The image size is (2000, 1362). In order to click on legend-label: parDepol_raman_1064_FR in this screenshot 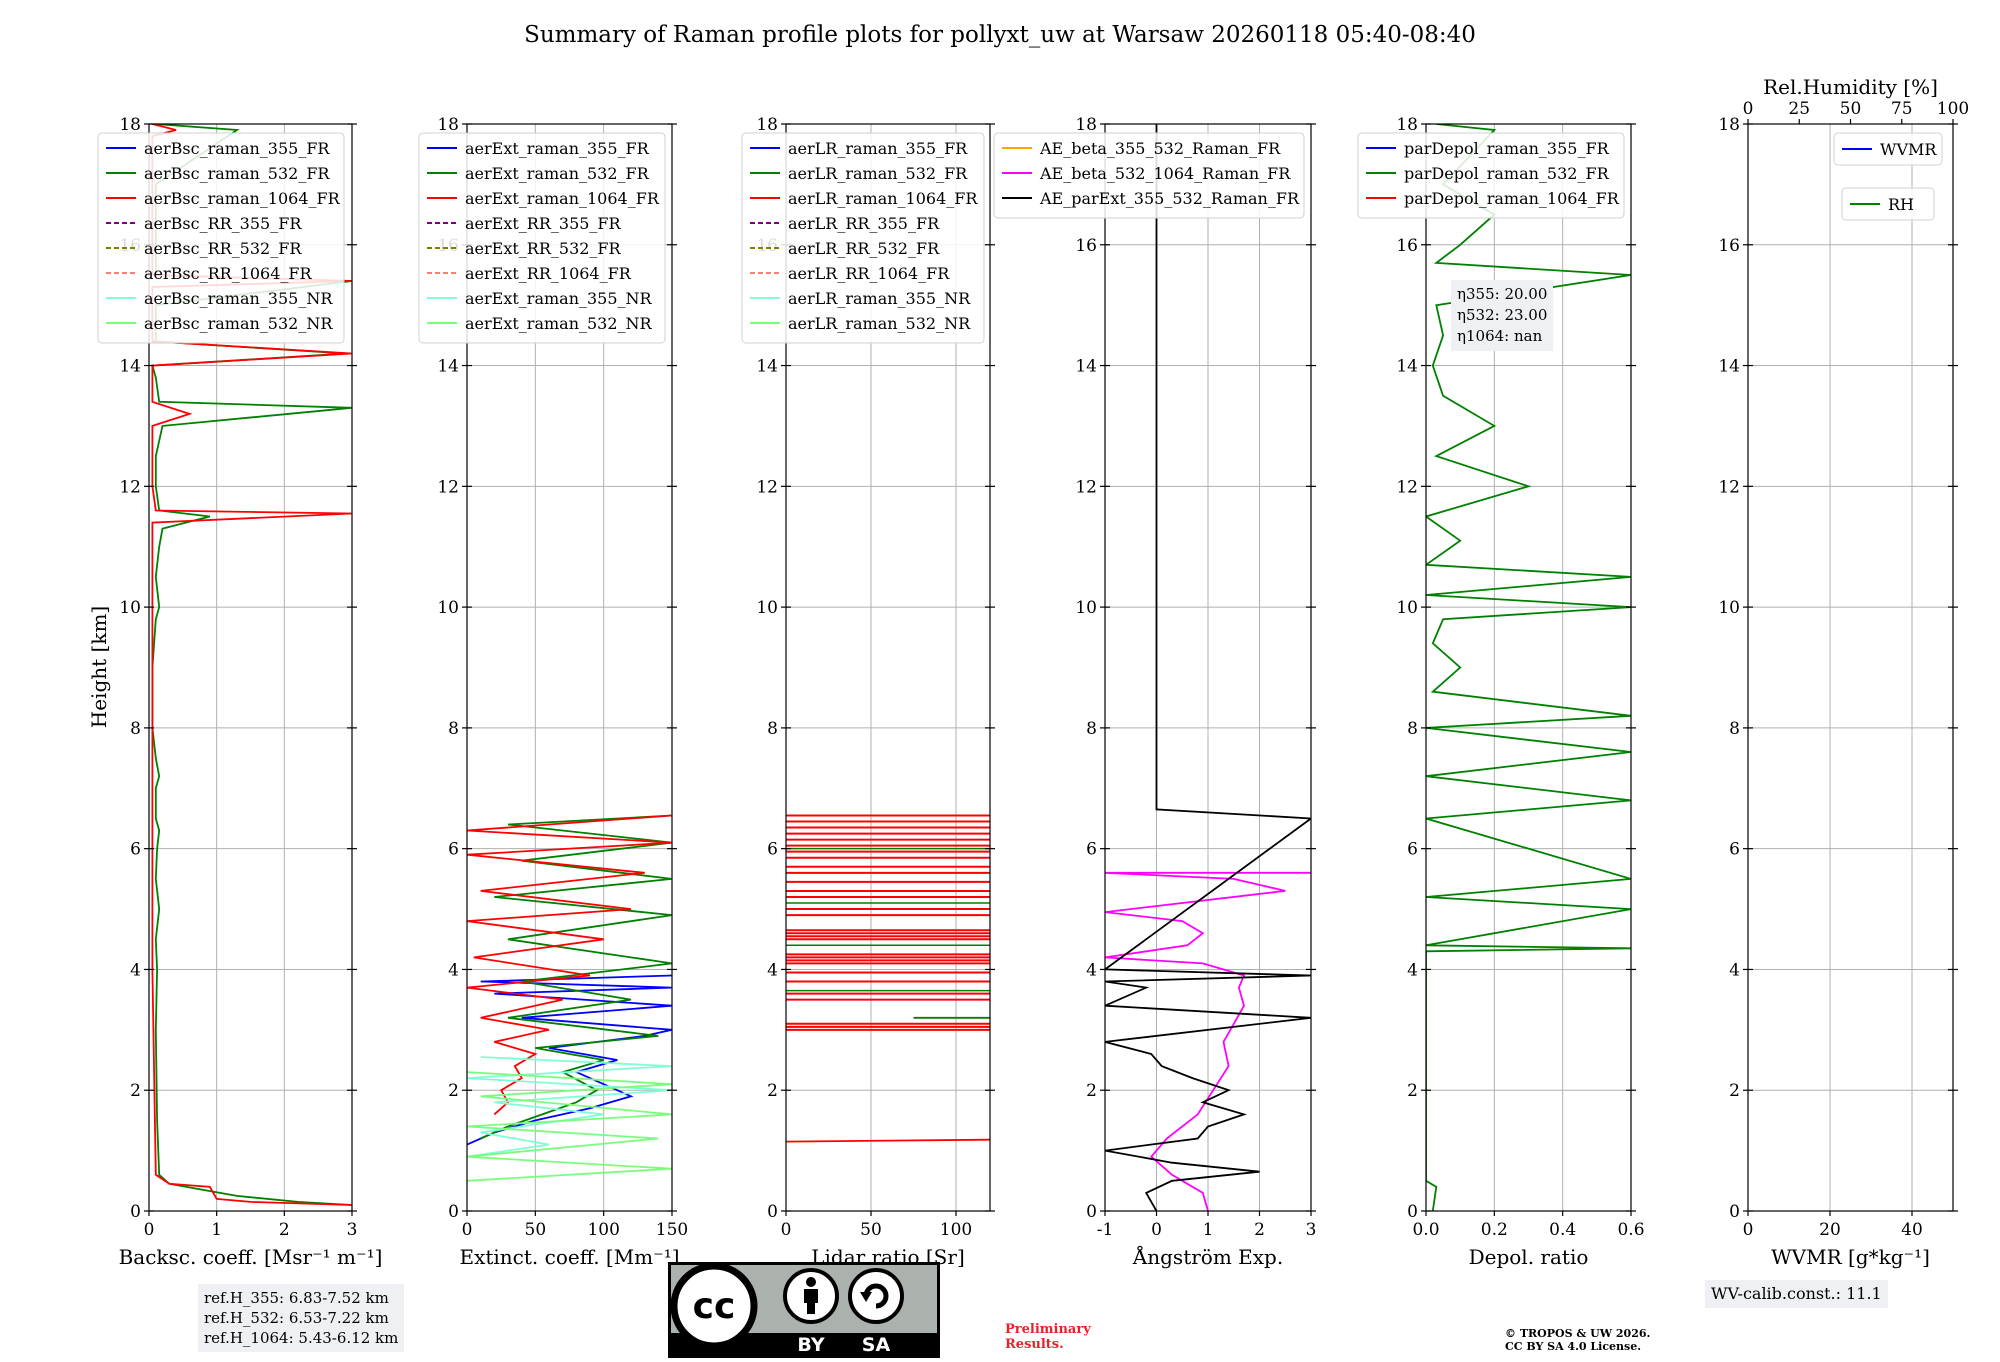, I will do `click(1512, 198)`.